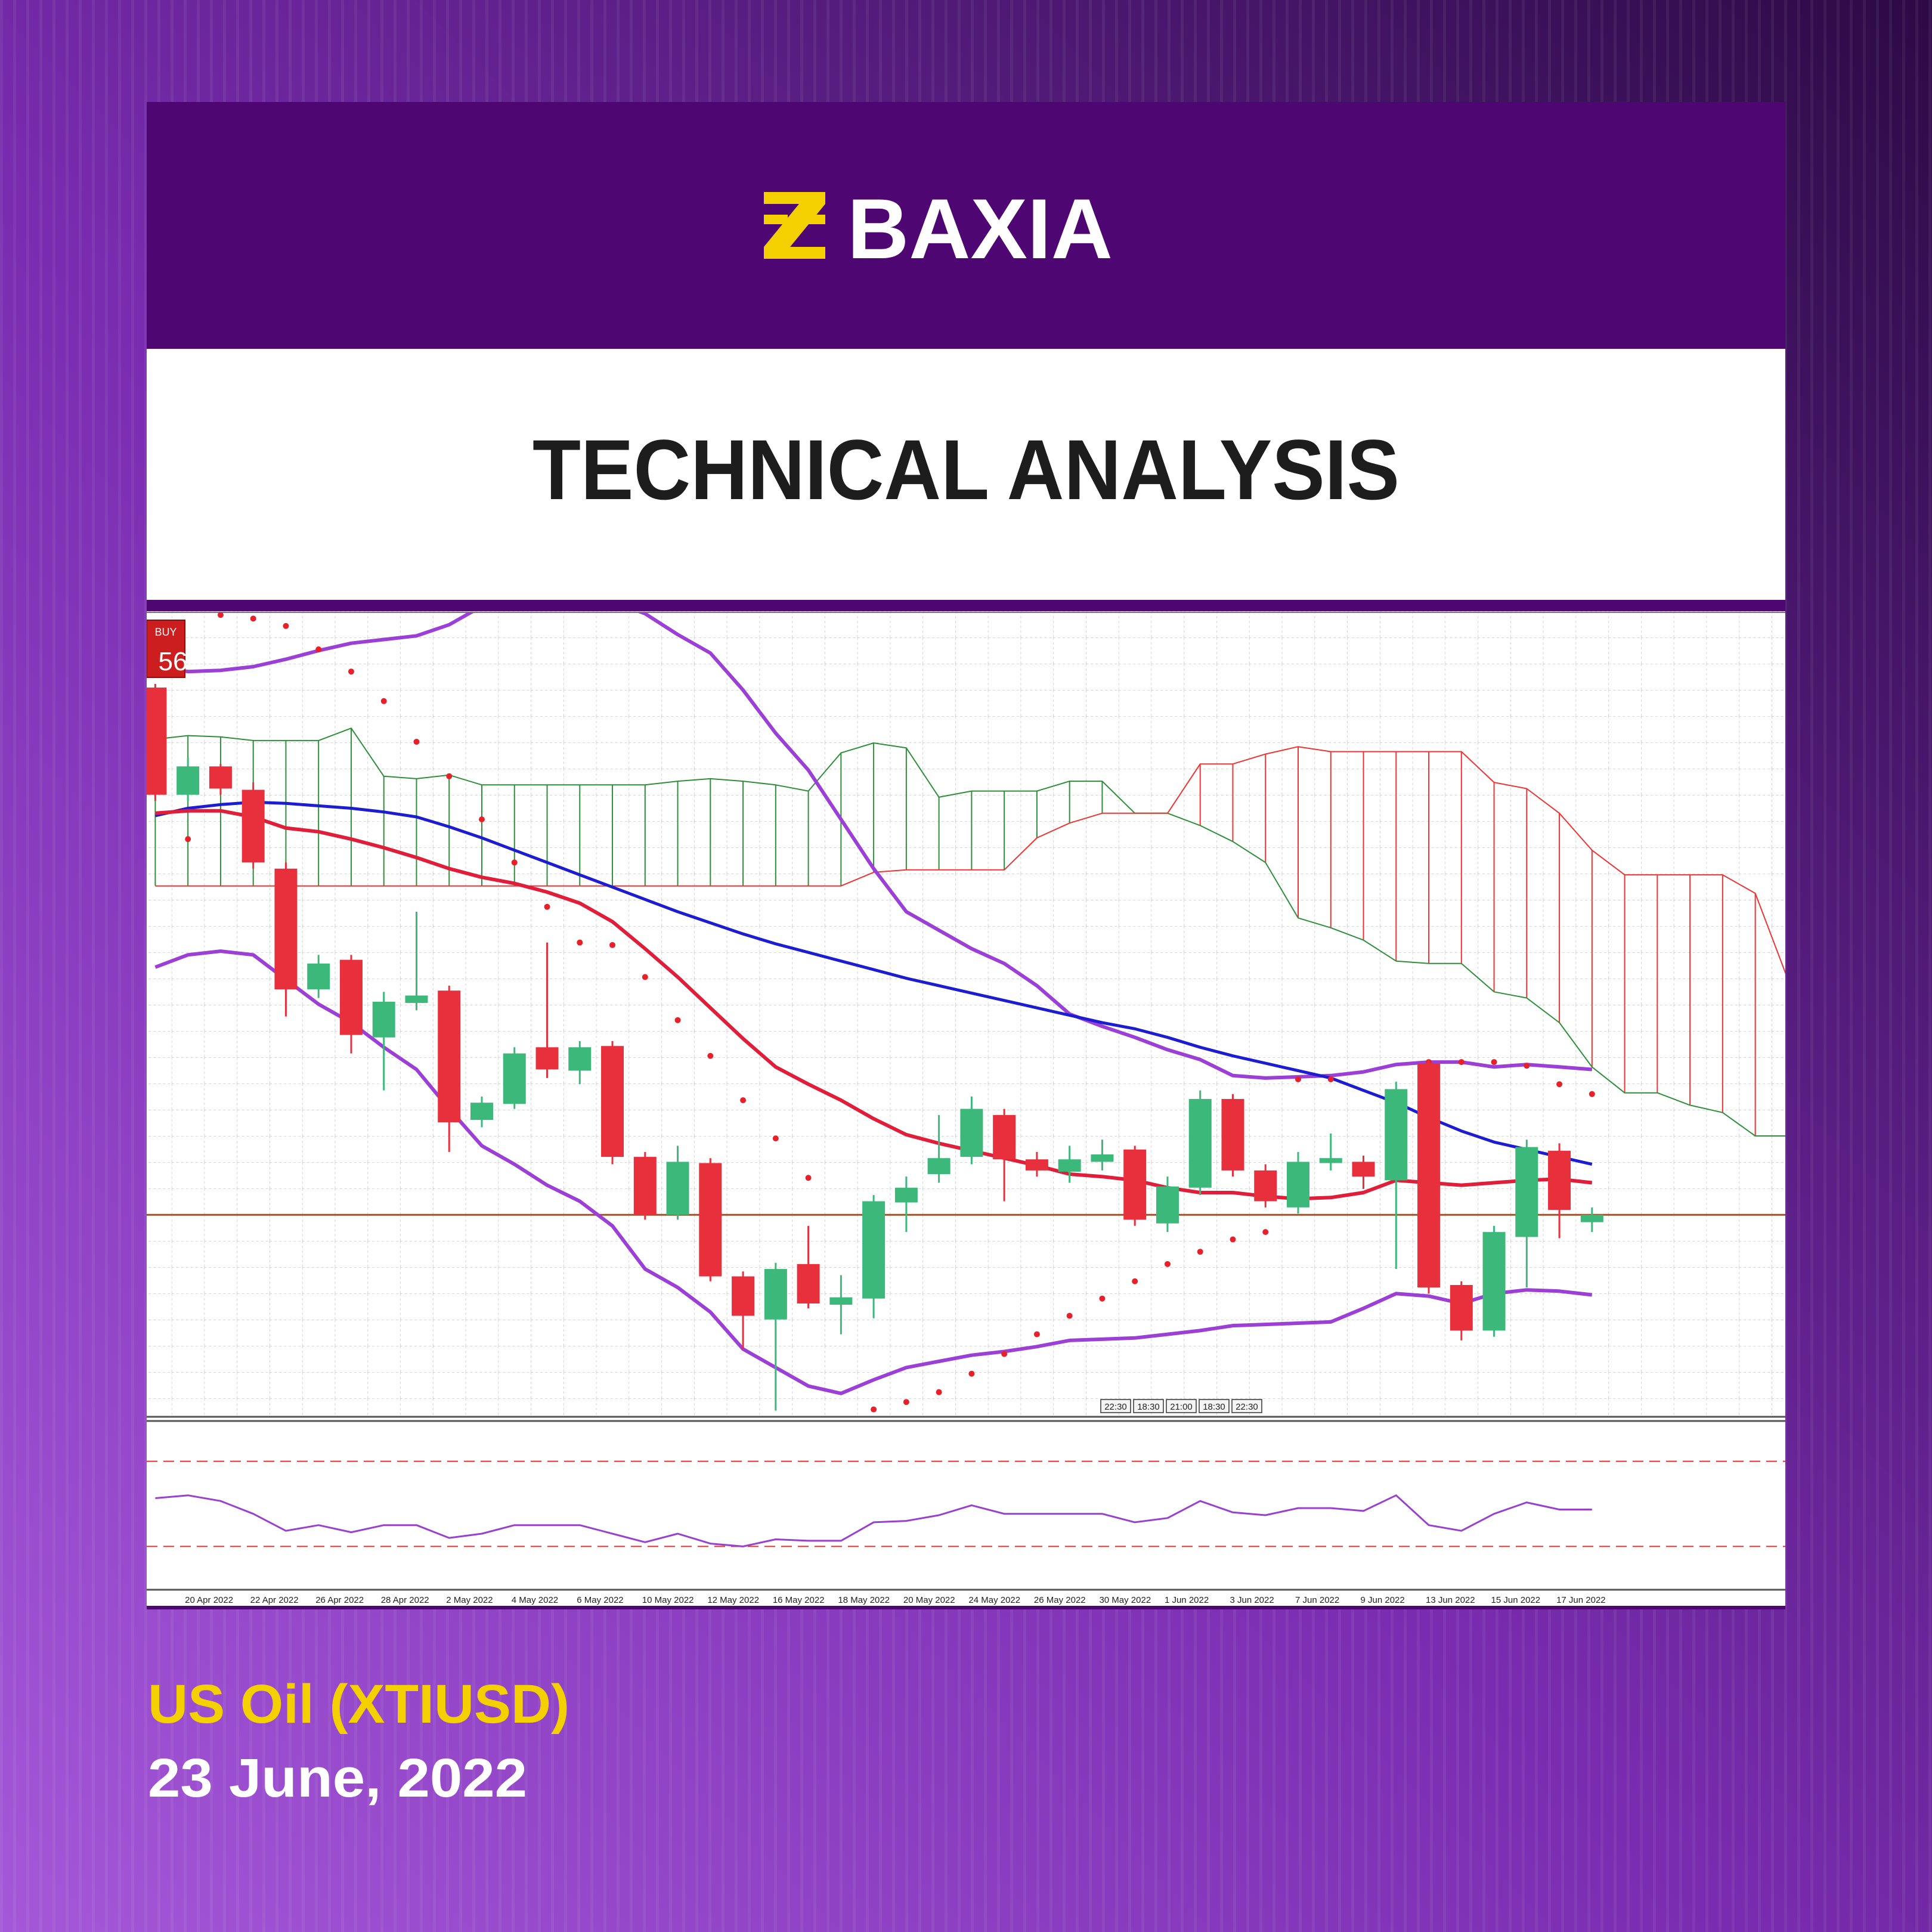 The image size is (1932, 1932). I want to click on time-marker: 22:30, so click(1247, 1407).